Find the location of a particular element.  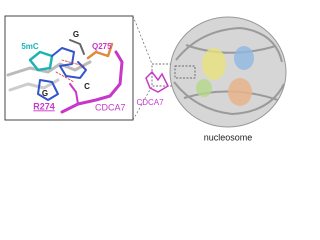

inset-structure is located at coordinates (65, 76).